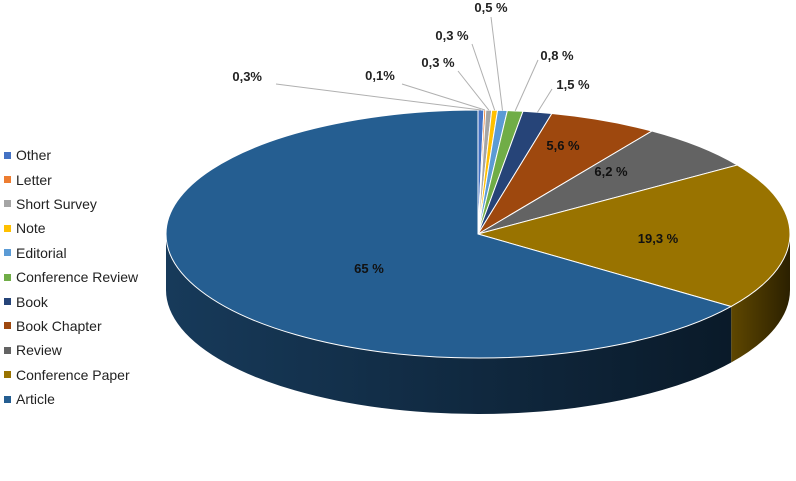 The width and height of the screenshot is (796, 481). I want to click on pie-slice-review, so click(608, 182).